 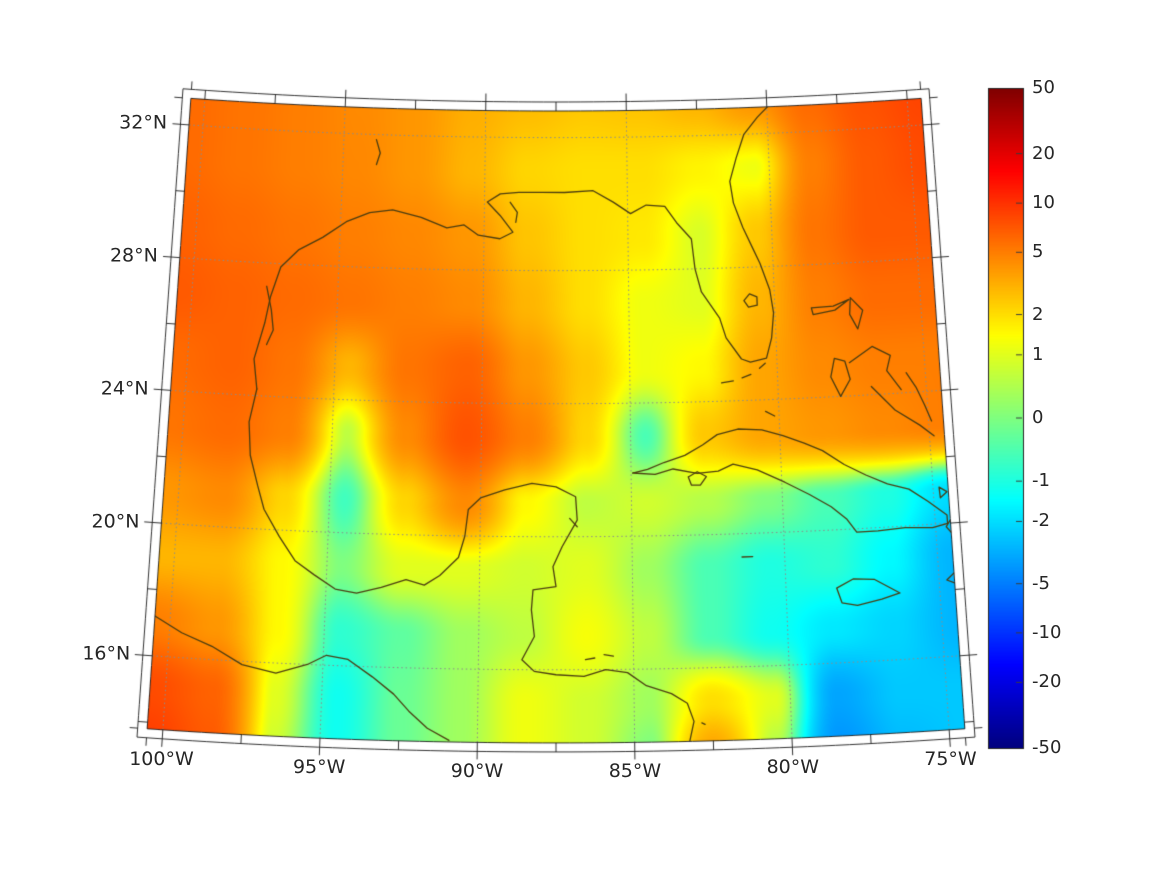 I want to click on colorbar-tick-label: 2, so click(x=1038, y=314).